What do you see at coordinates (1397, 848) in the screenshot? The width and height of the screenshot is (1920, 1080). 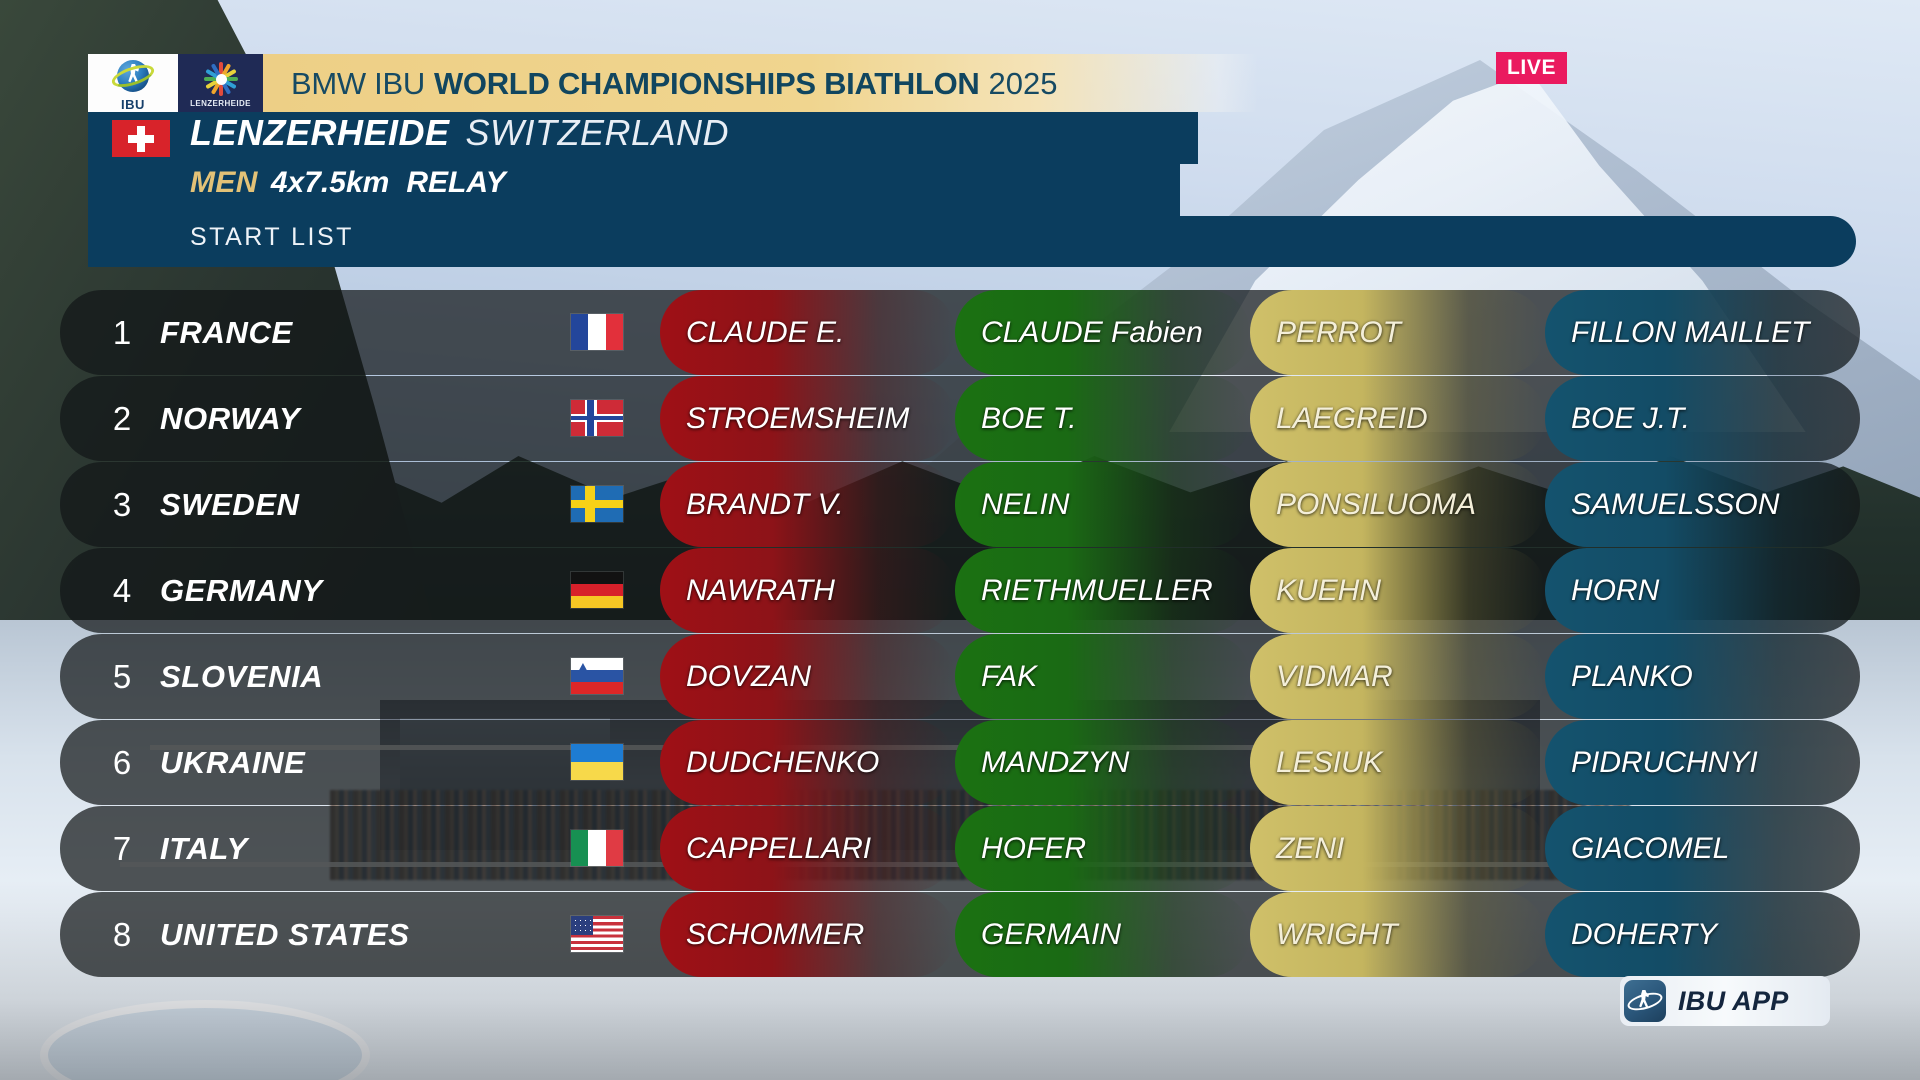 I see `relay-leg-3: ZENI` at bounding box center [1397, 848].